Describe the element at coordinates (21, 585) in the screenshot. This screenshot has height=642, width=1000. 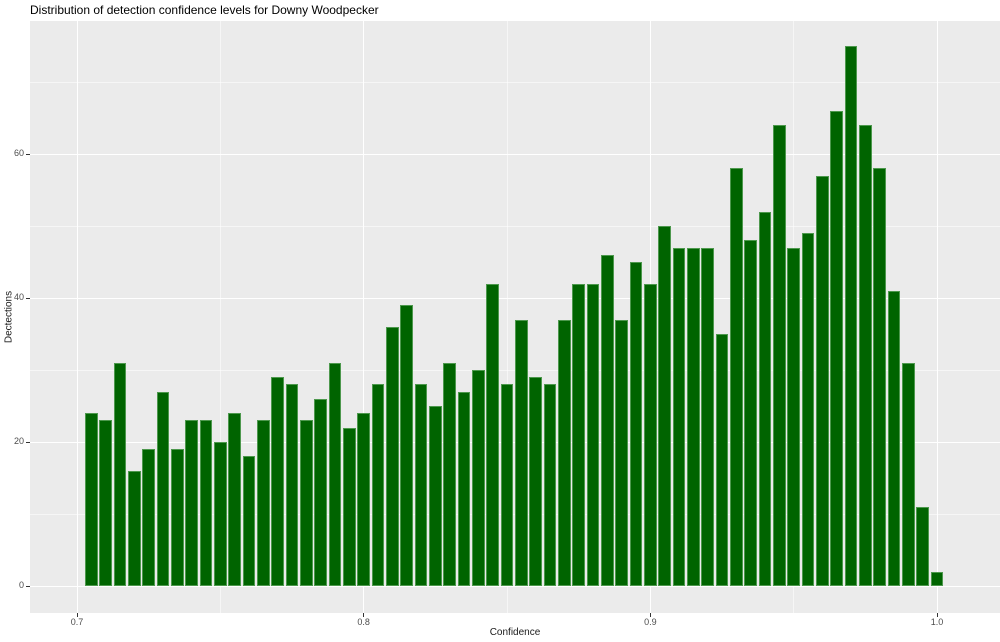
I see `y-tick-label: 0` at that location.